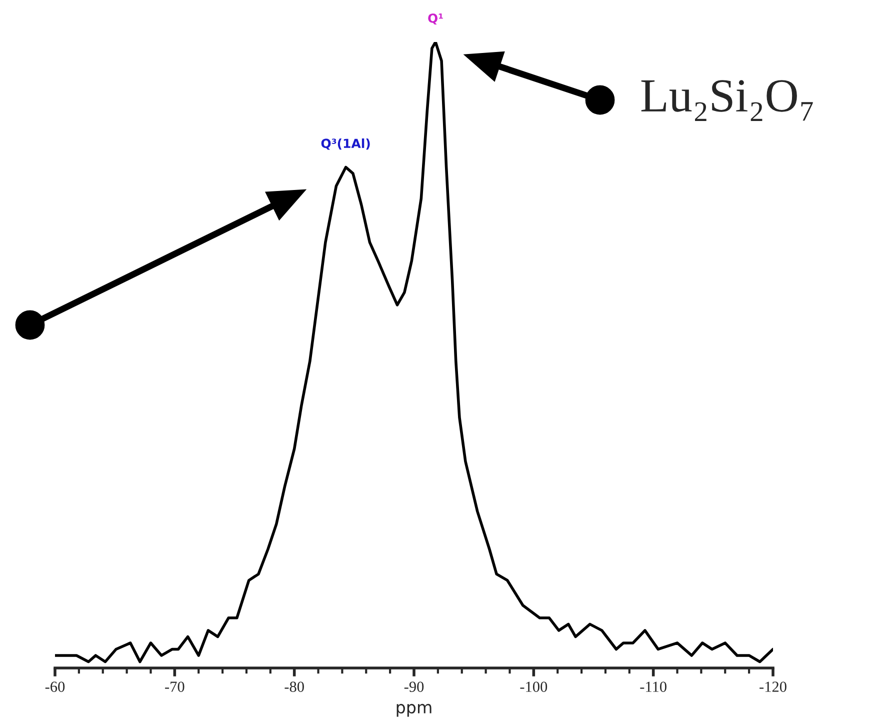 The height and width of the screenshot is (728, 885). What do you see at coordinates (534, 687) in the screenshot?
I see `x-tick-label: -100` at bounding box center [534, 687].